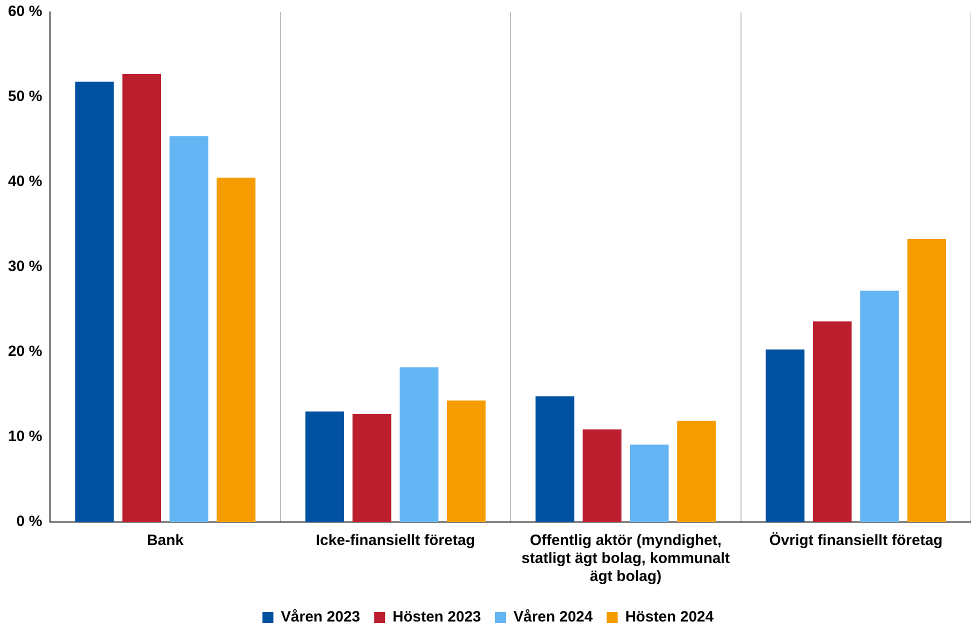 This screenshot has width=971, height=635. I want to click on y-tick-label: 20 %, so click(25, 351).